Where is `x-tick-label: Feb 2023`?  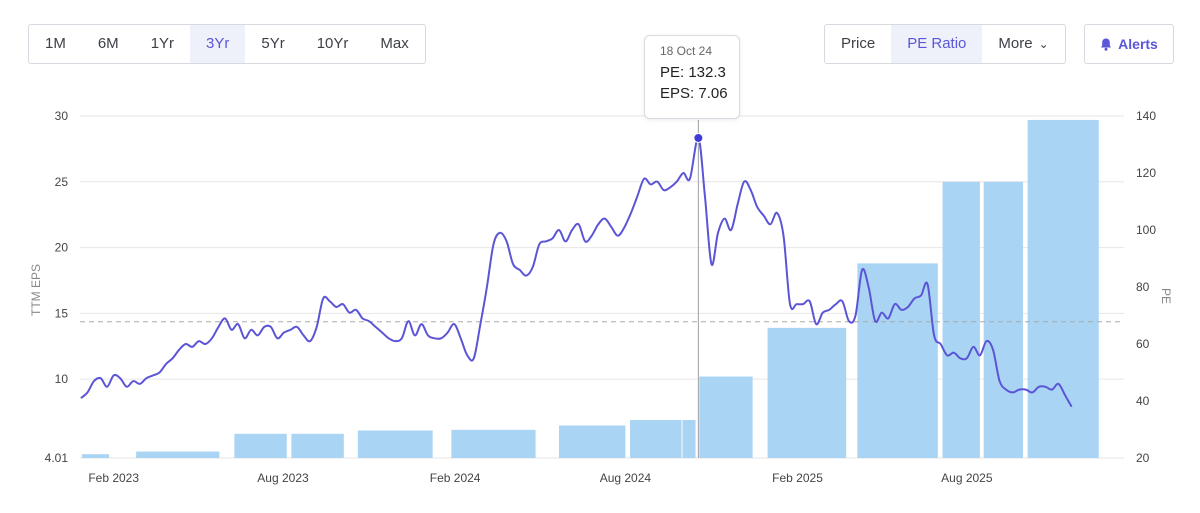 x-tick-label: Feb 2023 is located at coordinates (113, 478).